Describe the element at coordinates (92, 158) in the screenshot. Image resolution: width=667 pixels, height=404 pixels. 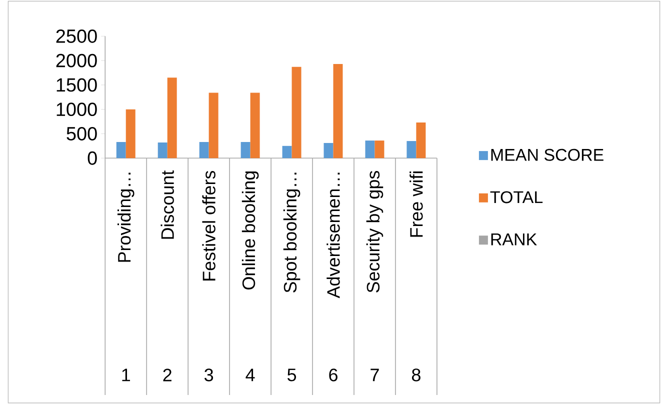
I see `y-tick-label: 0` at that location.